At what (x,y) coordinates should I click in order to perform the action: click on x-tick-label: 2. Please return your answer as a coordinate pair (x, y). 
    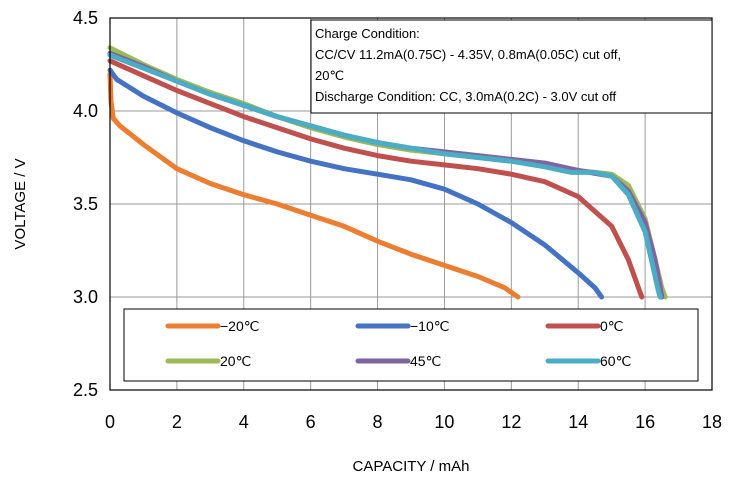
    Looking at the image, I should click on (177, 422).